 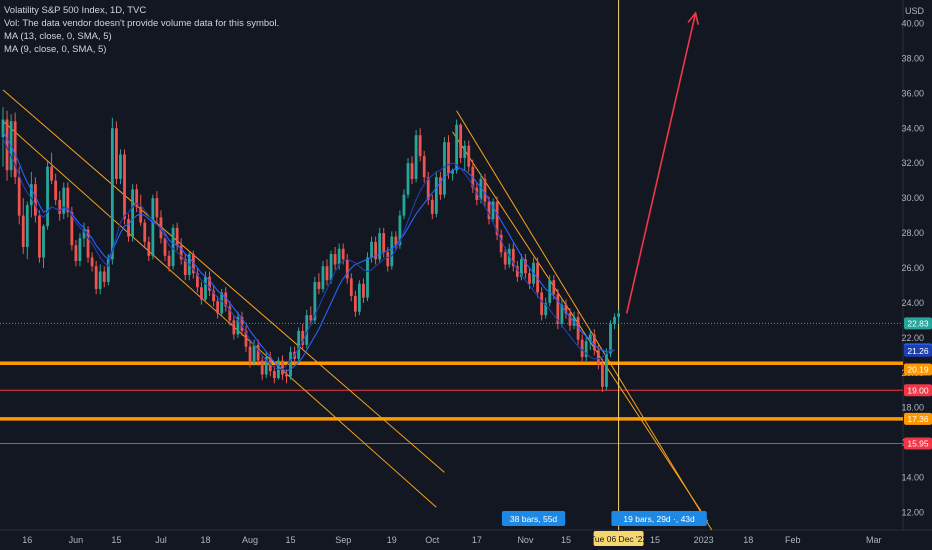 I want to click on legend-ma-13: MA (13, close, 0, SMA, 5), so click(x=58, y=36).